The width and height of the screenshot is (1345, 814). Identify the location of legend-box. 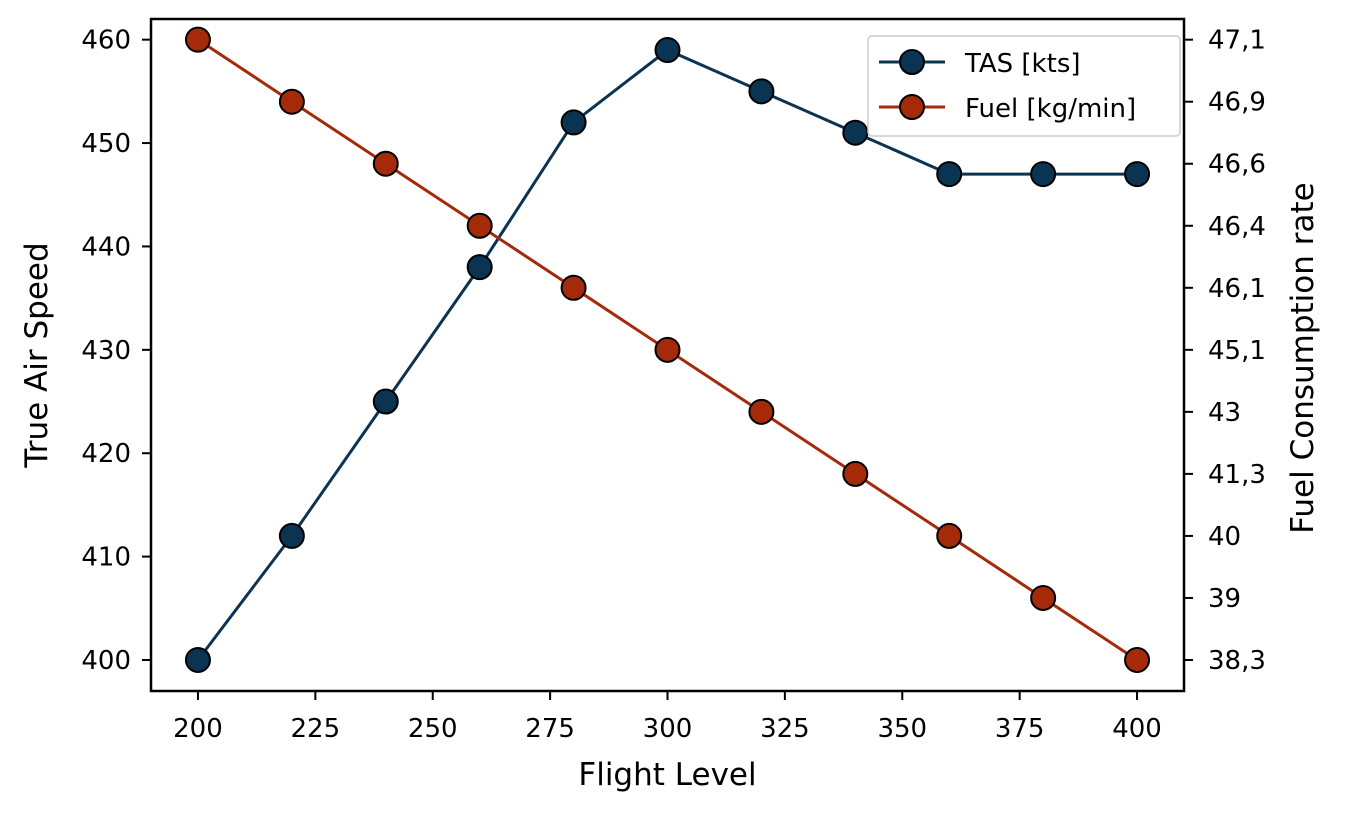
(1024, 86).